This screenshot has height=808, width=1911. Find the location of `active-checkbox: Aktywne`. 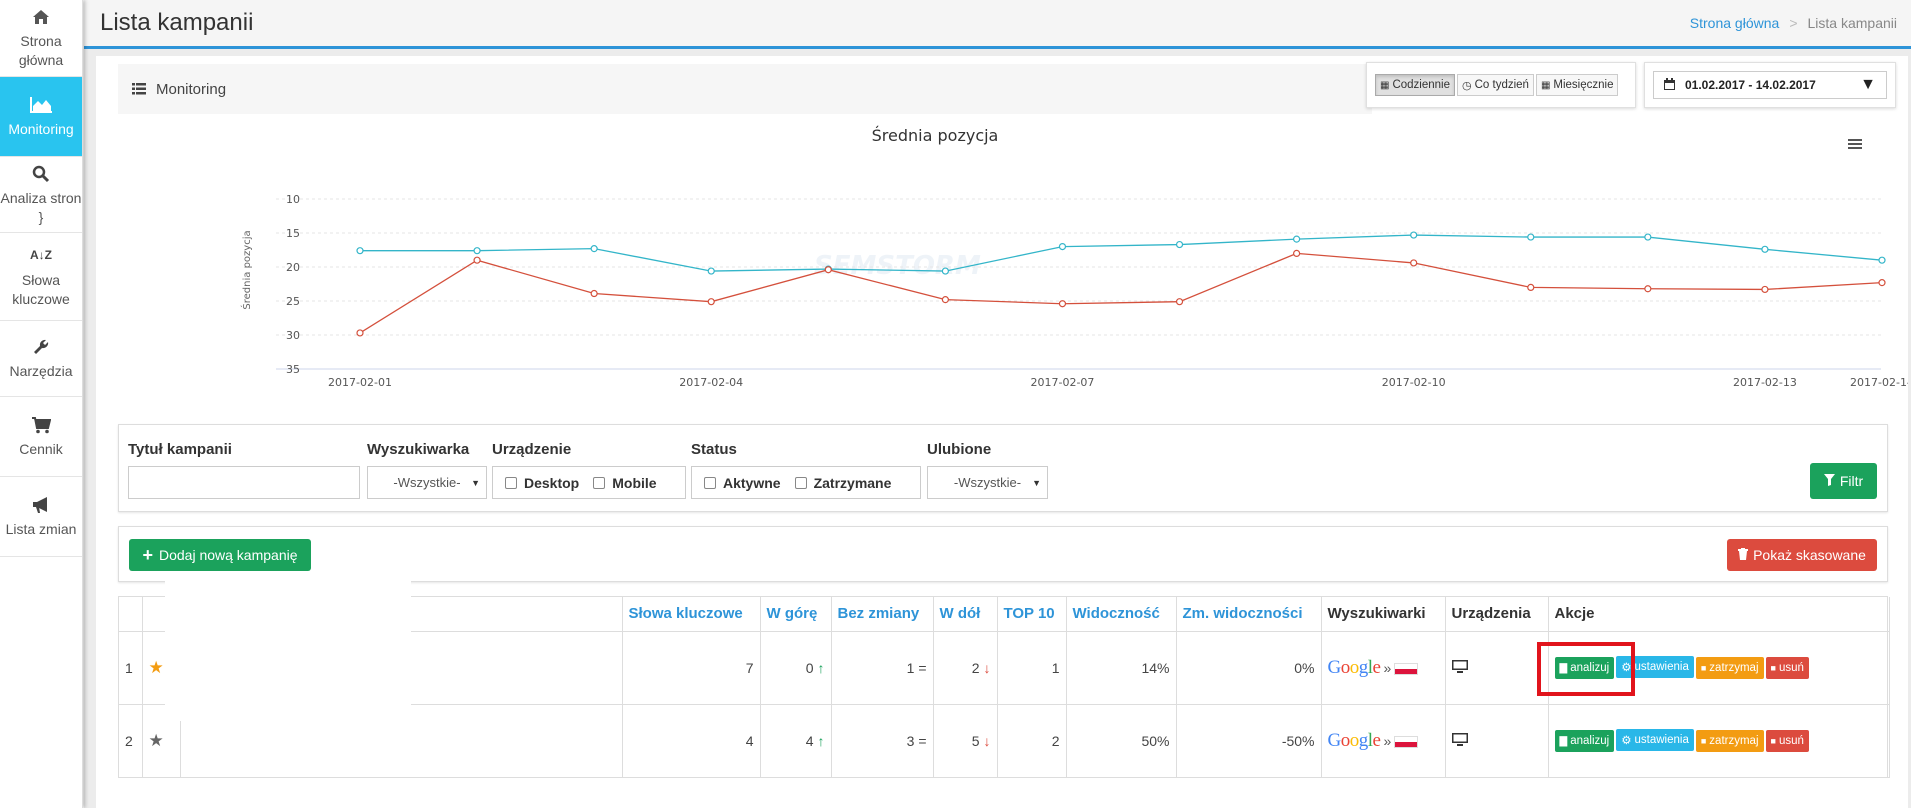

active-checkbox: Aktywne is located at coordinates (742, 483).